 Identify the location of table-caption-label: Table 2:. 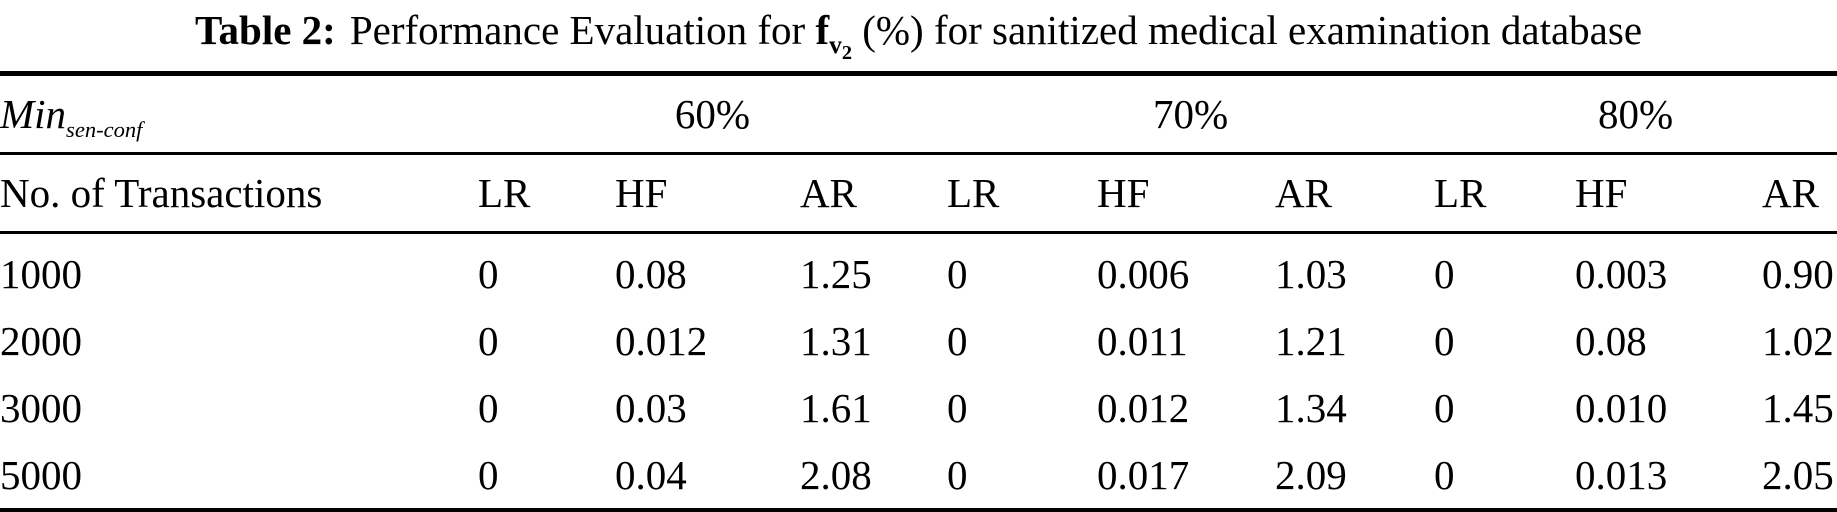
(265, 30).